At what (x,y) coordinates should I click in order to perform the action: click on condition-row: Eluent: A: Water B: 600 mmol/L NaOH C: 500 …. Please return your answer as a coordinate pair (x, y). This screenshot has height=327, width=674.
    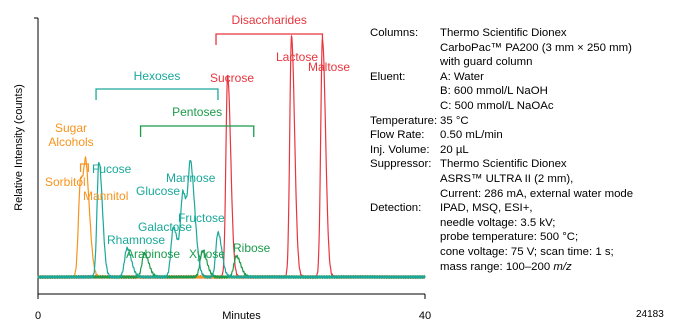
    Looking at the image, I should click on (501, 92).